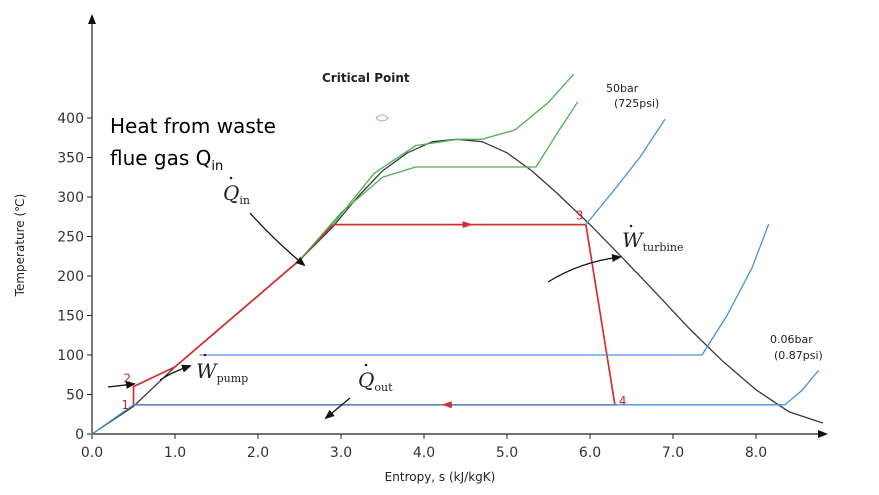  What do you see at coordinates (366, 365) in the screenshot?
I see `q-out-dot` at bounding box center [366, 365].